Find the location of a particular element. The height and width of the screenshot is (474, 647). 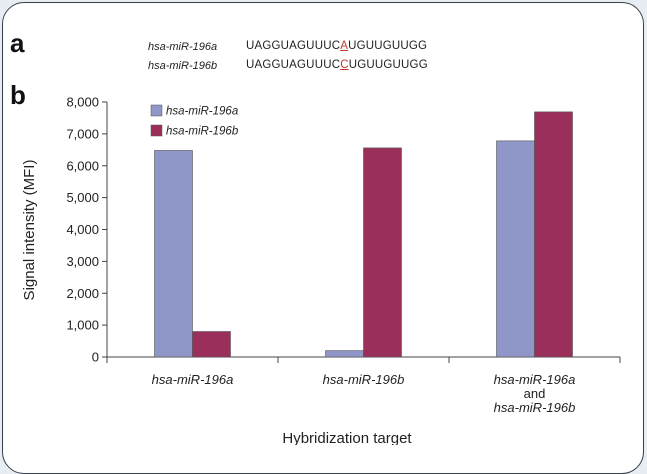

y-tick-label: 5,000 is located at coordinates (82, 197).